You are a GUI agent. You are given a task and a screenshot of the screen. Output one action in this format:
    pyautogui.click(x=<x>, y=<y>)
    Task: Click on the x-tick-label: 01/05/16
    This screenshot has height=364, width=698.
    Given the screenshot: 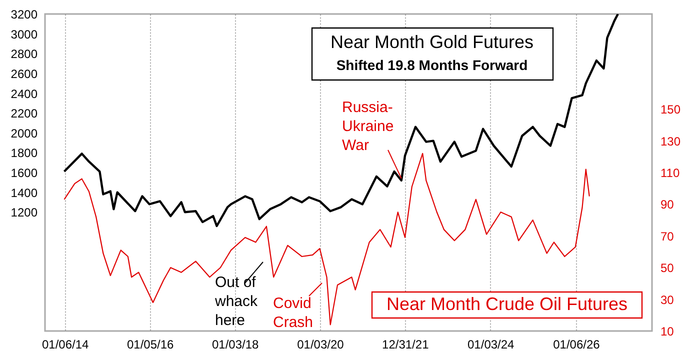 What is the action you would take?
    pyautogui.click(x=150, y=345)
    